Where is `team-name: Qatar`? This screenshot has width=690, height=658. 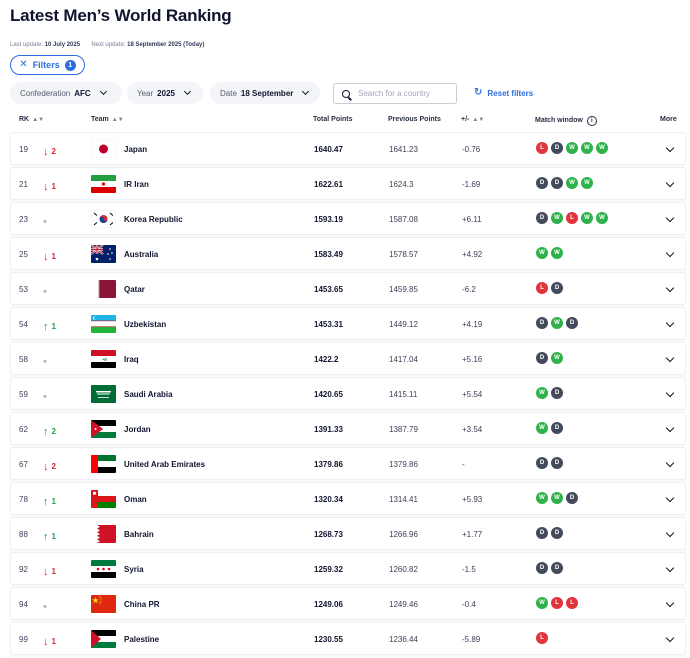
team-name: Qatar is located at coordinates (134, 289).